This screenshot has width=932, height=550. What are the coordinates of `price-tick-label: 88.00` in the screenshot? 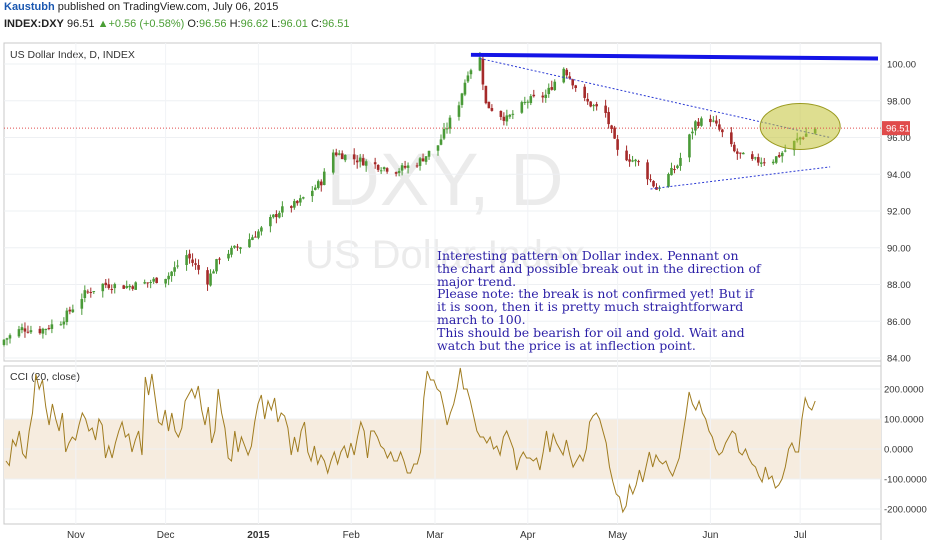 It's located at (899, 285).